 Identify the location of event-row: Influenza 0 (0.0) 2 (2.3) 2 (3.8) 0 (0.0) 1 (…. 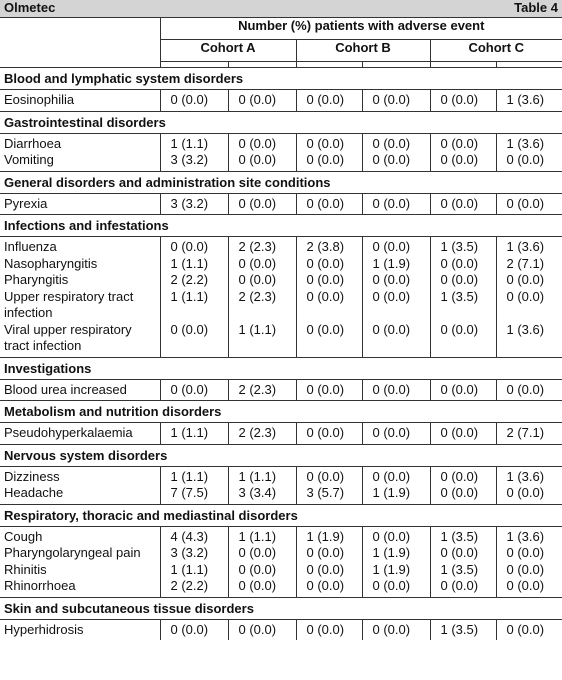
(281, 246).